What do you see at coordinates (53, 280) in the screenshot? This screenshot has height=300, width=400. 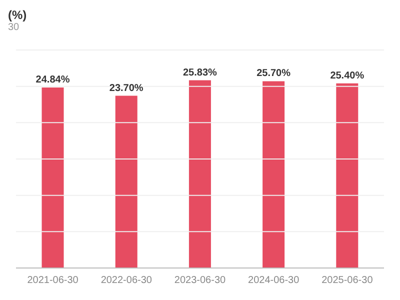 I see `x-tick-label: 2021-06-30` at bounding box center [53, 280].